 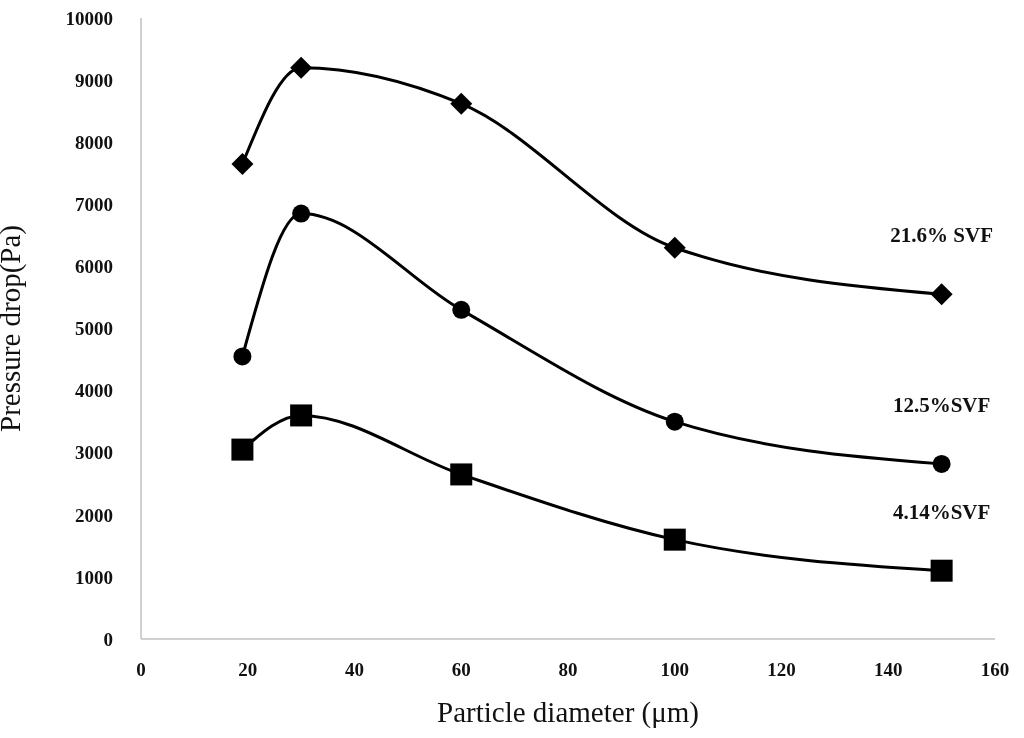 What do you see at coordinates (94, 80) in the screenshot?
I see `y-tick-label: 9000` at bounding box center [94, 80].